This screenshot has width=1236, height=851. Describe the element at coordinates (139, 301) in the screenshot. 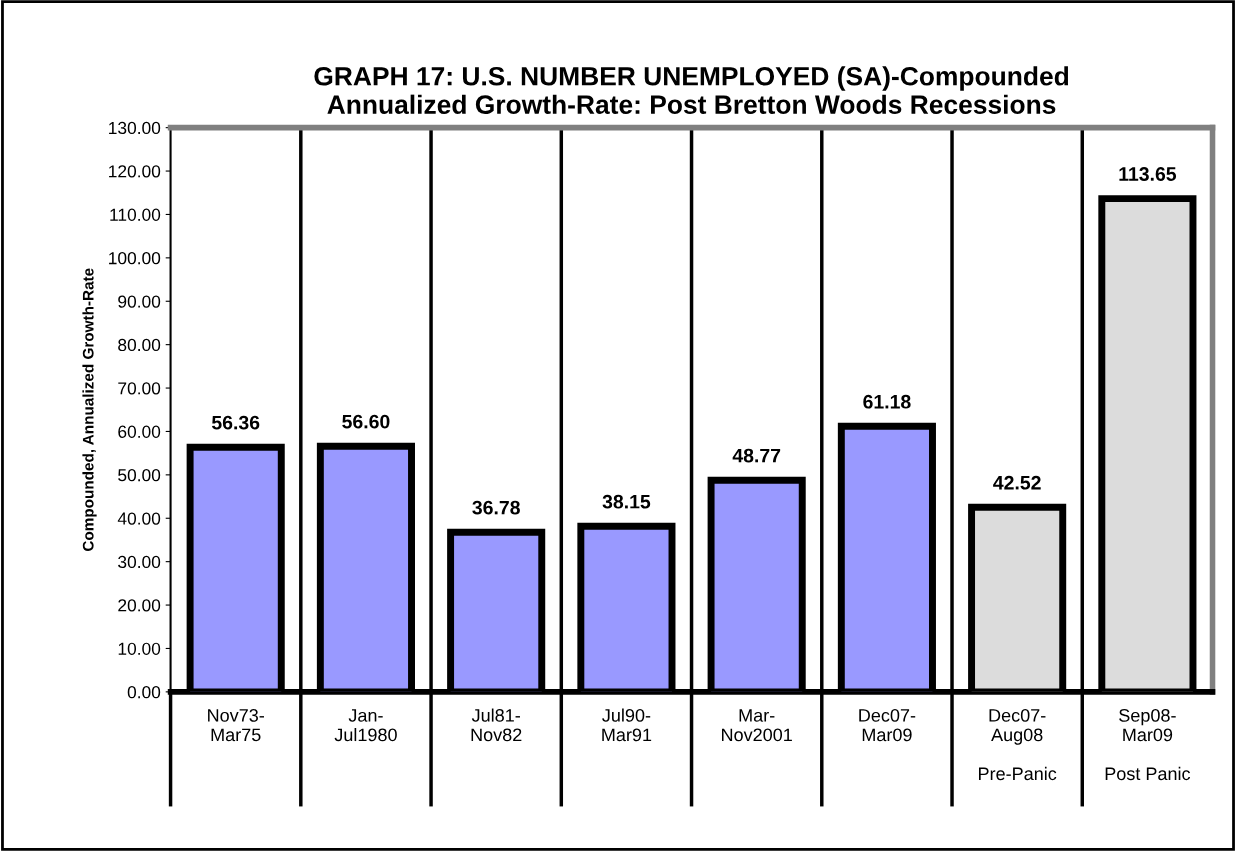

I see `y-tick-label: 90.00` at that location.